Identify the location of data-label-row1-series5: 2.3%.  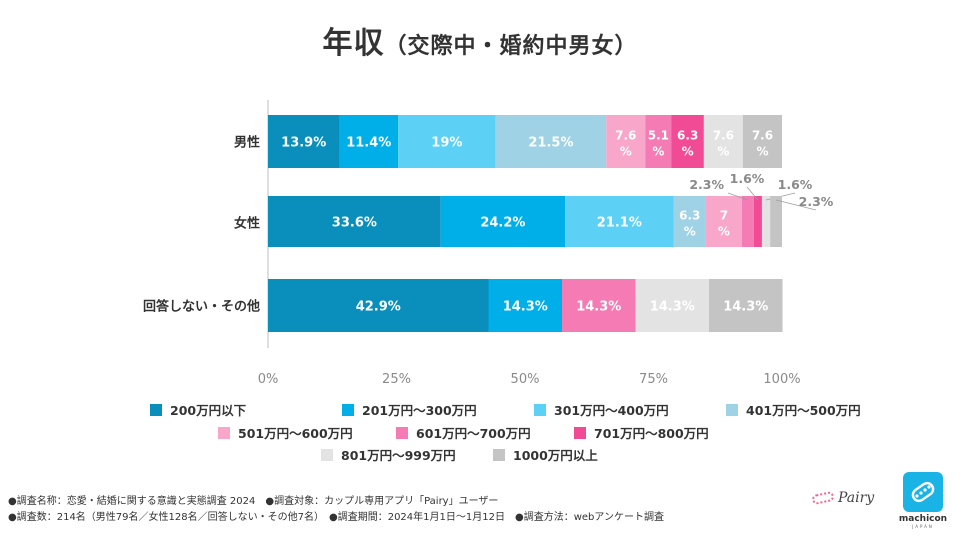
(706, 184).